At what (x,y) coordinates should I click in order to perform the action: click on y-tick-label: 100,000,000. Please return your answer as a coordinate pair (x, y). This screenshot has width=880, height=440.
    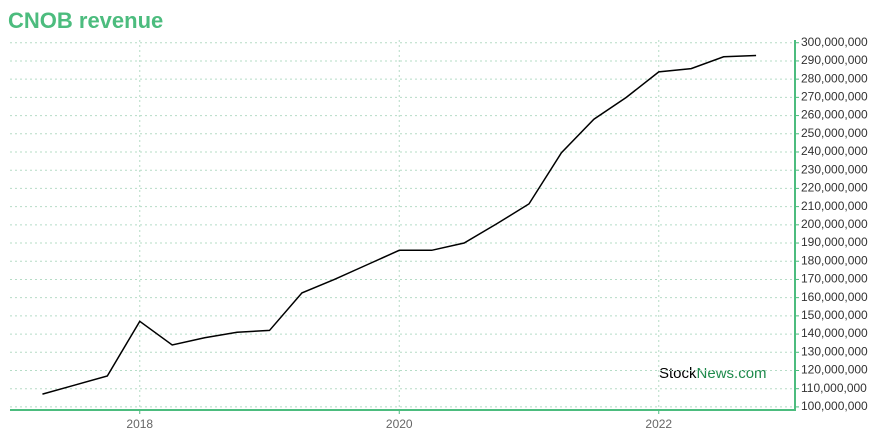
    Looking at the image, I should click on (834, 406).